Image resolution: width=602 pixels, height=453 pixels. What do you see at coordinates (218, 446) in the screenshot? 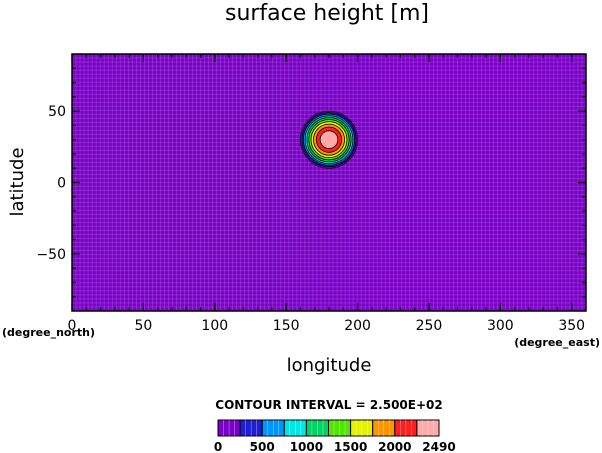
I see `colorbar-tick-label: 0` at bounding box center [218, 446].